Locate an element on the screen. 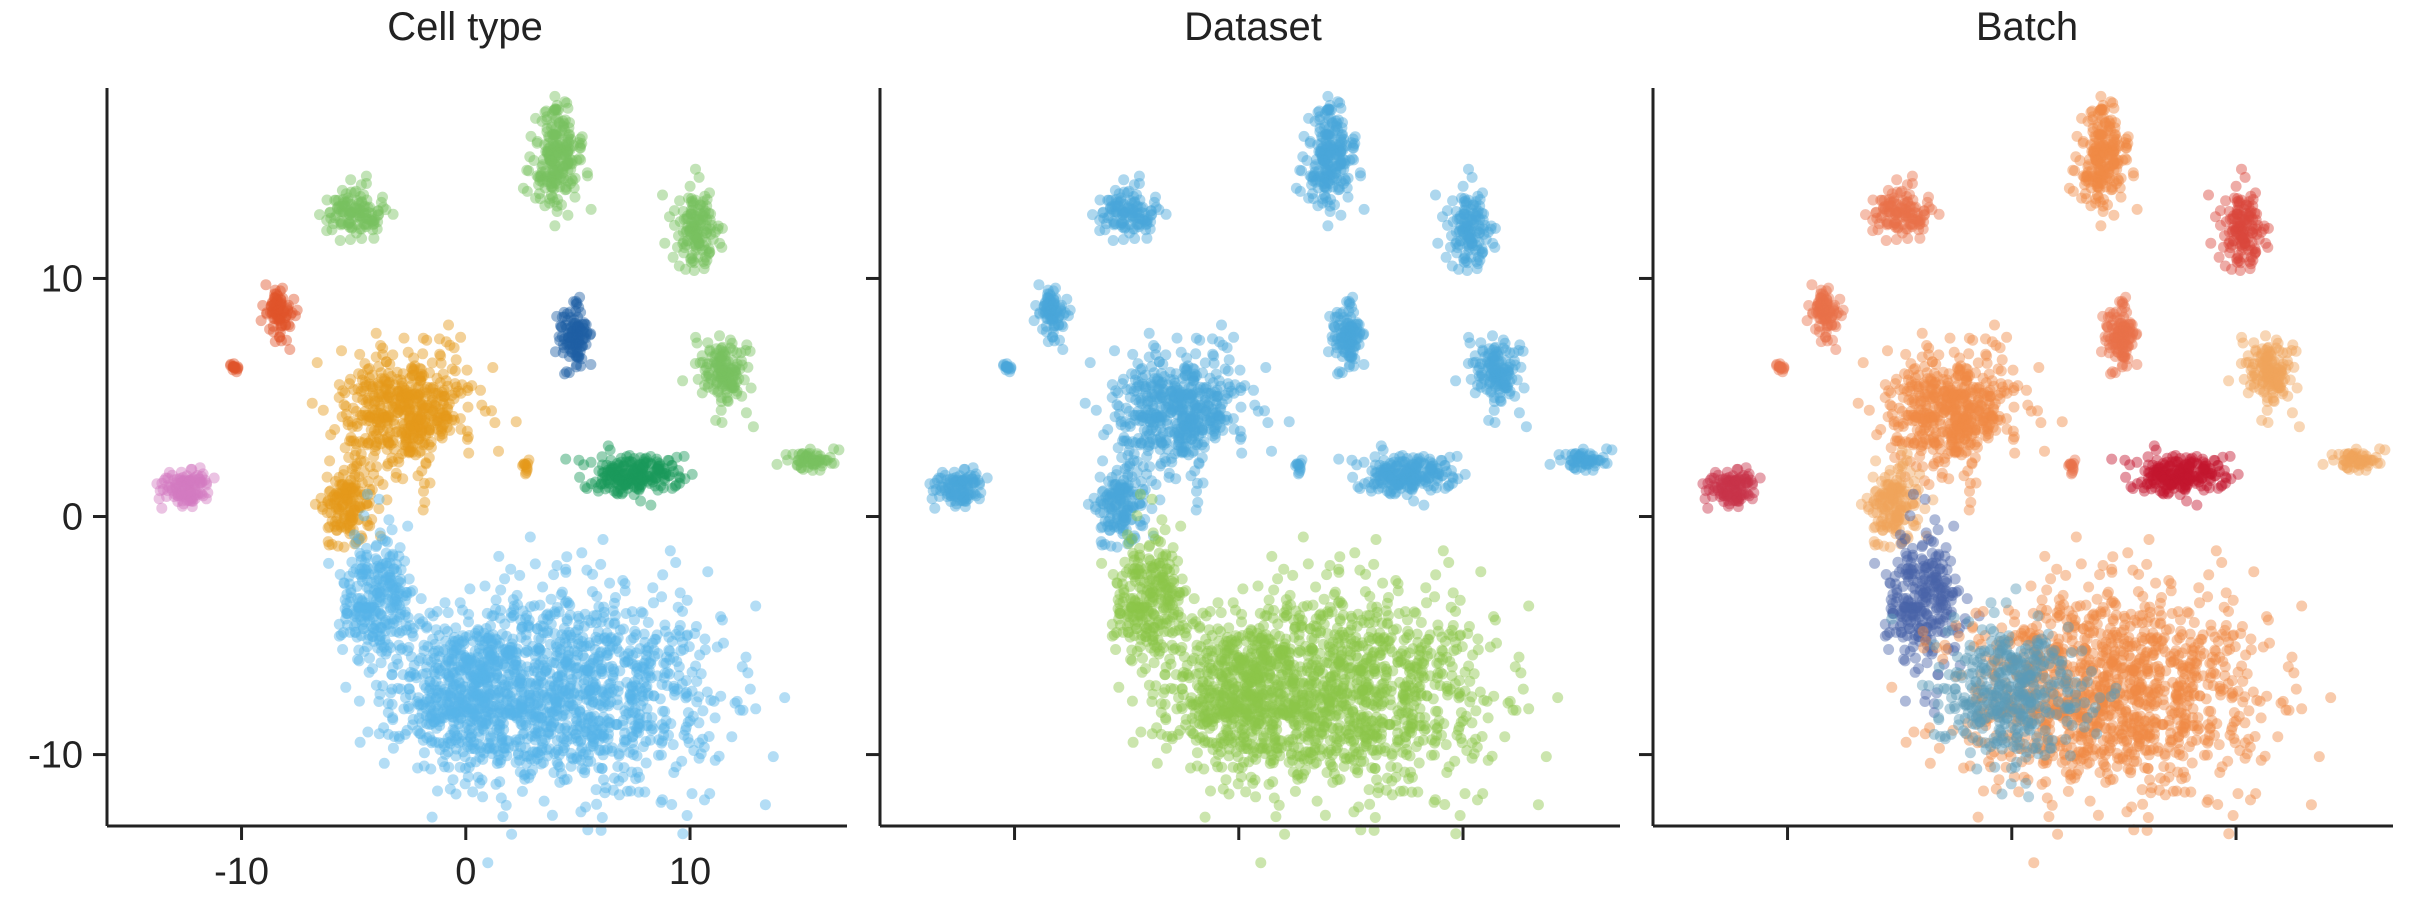 Image resolution: width=2427 pixels, height=900 pixels. y-tick-label: 0 is located at coordinates (72, 518).